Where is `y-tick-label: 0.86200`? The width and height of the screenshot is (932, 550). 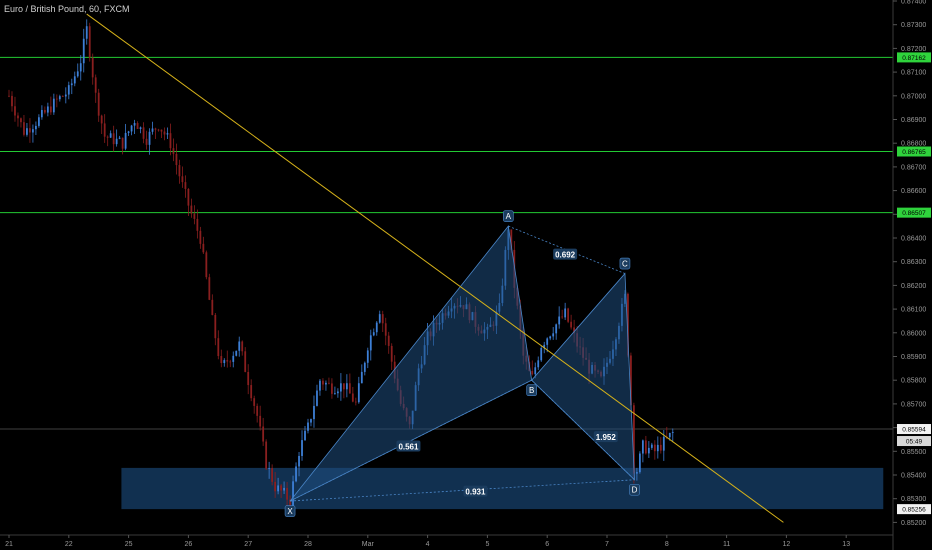
y-tick-label: 0.86200 is located at coordinates (913, 286).